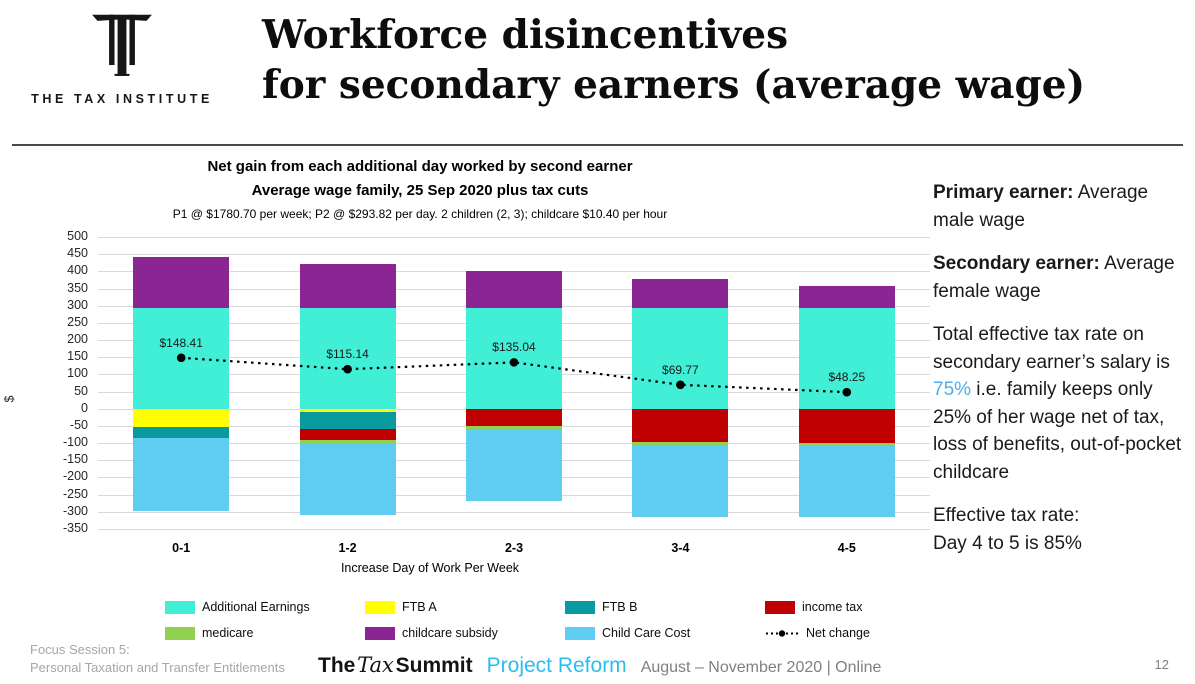  What do you see at coordinates (450, 633) in the screenshot?
I see `legend-label: childcare subsidy` at bounding box center [450, 633].